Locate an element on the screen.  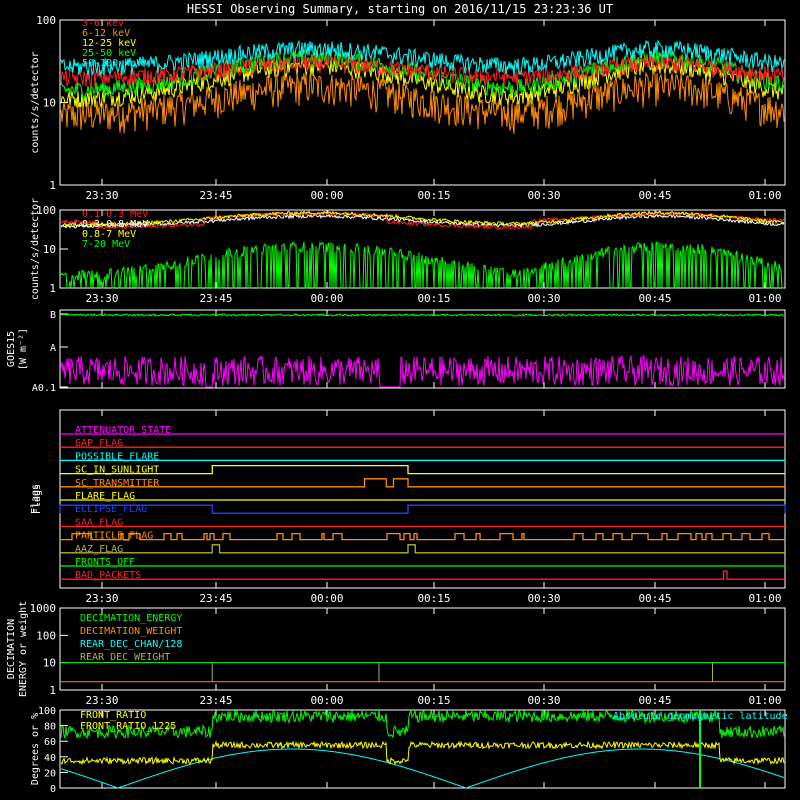
legend-entry: 6-12 keV is located at coordinates (106, 33).